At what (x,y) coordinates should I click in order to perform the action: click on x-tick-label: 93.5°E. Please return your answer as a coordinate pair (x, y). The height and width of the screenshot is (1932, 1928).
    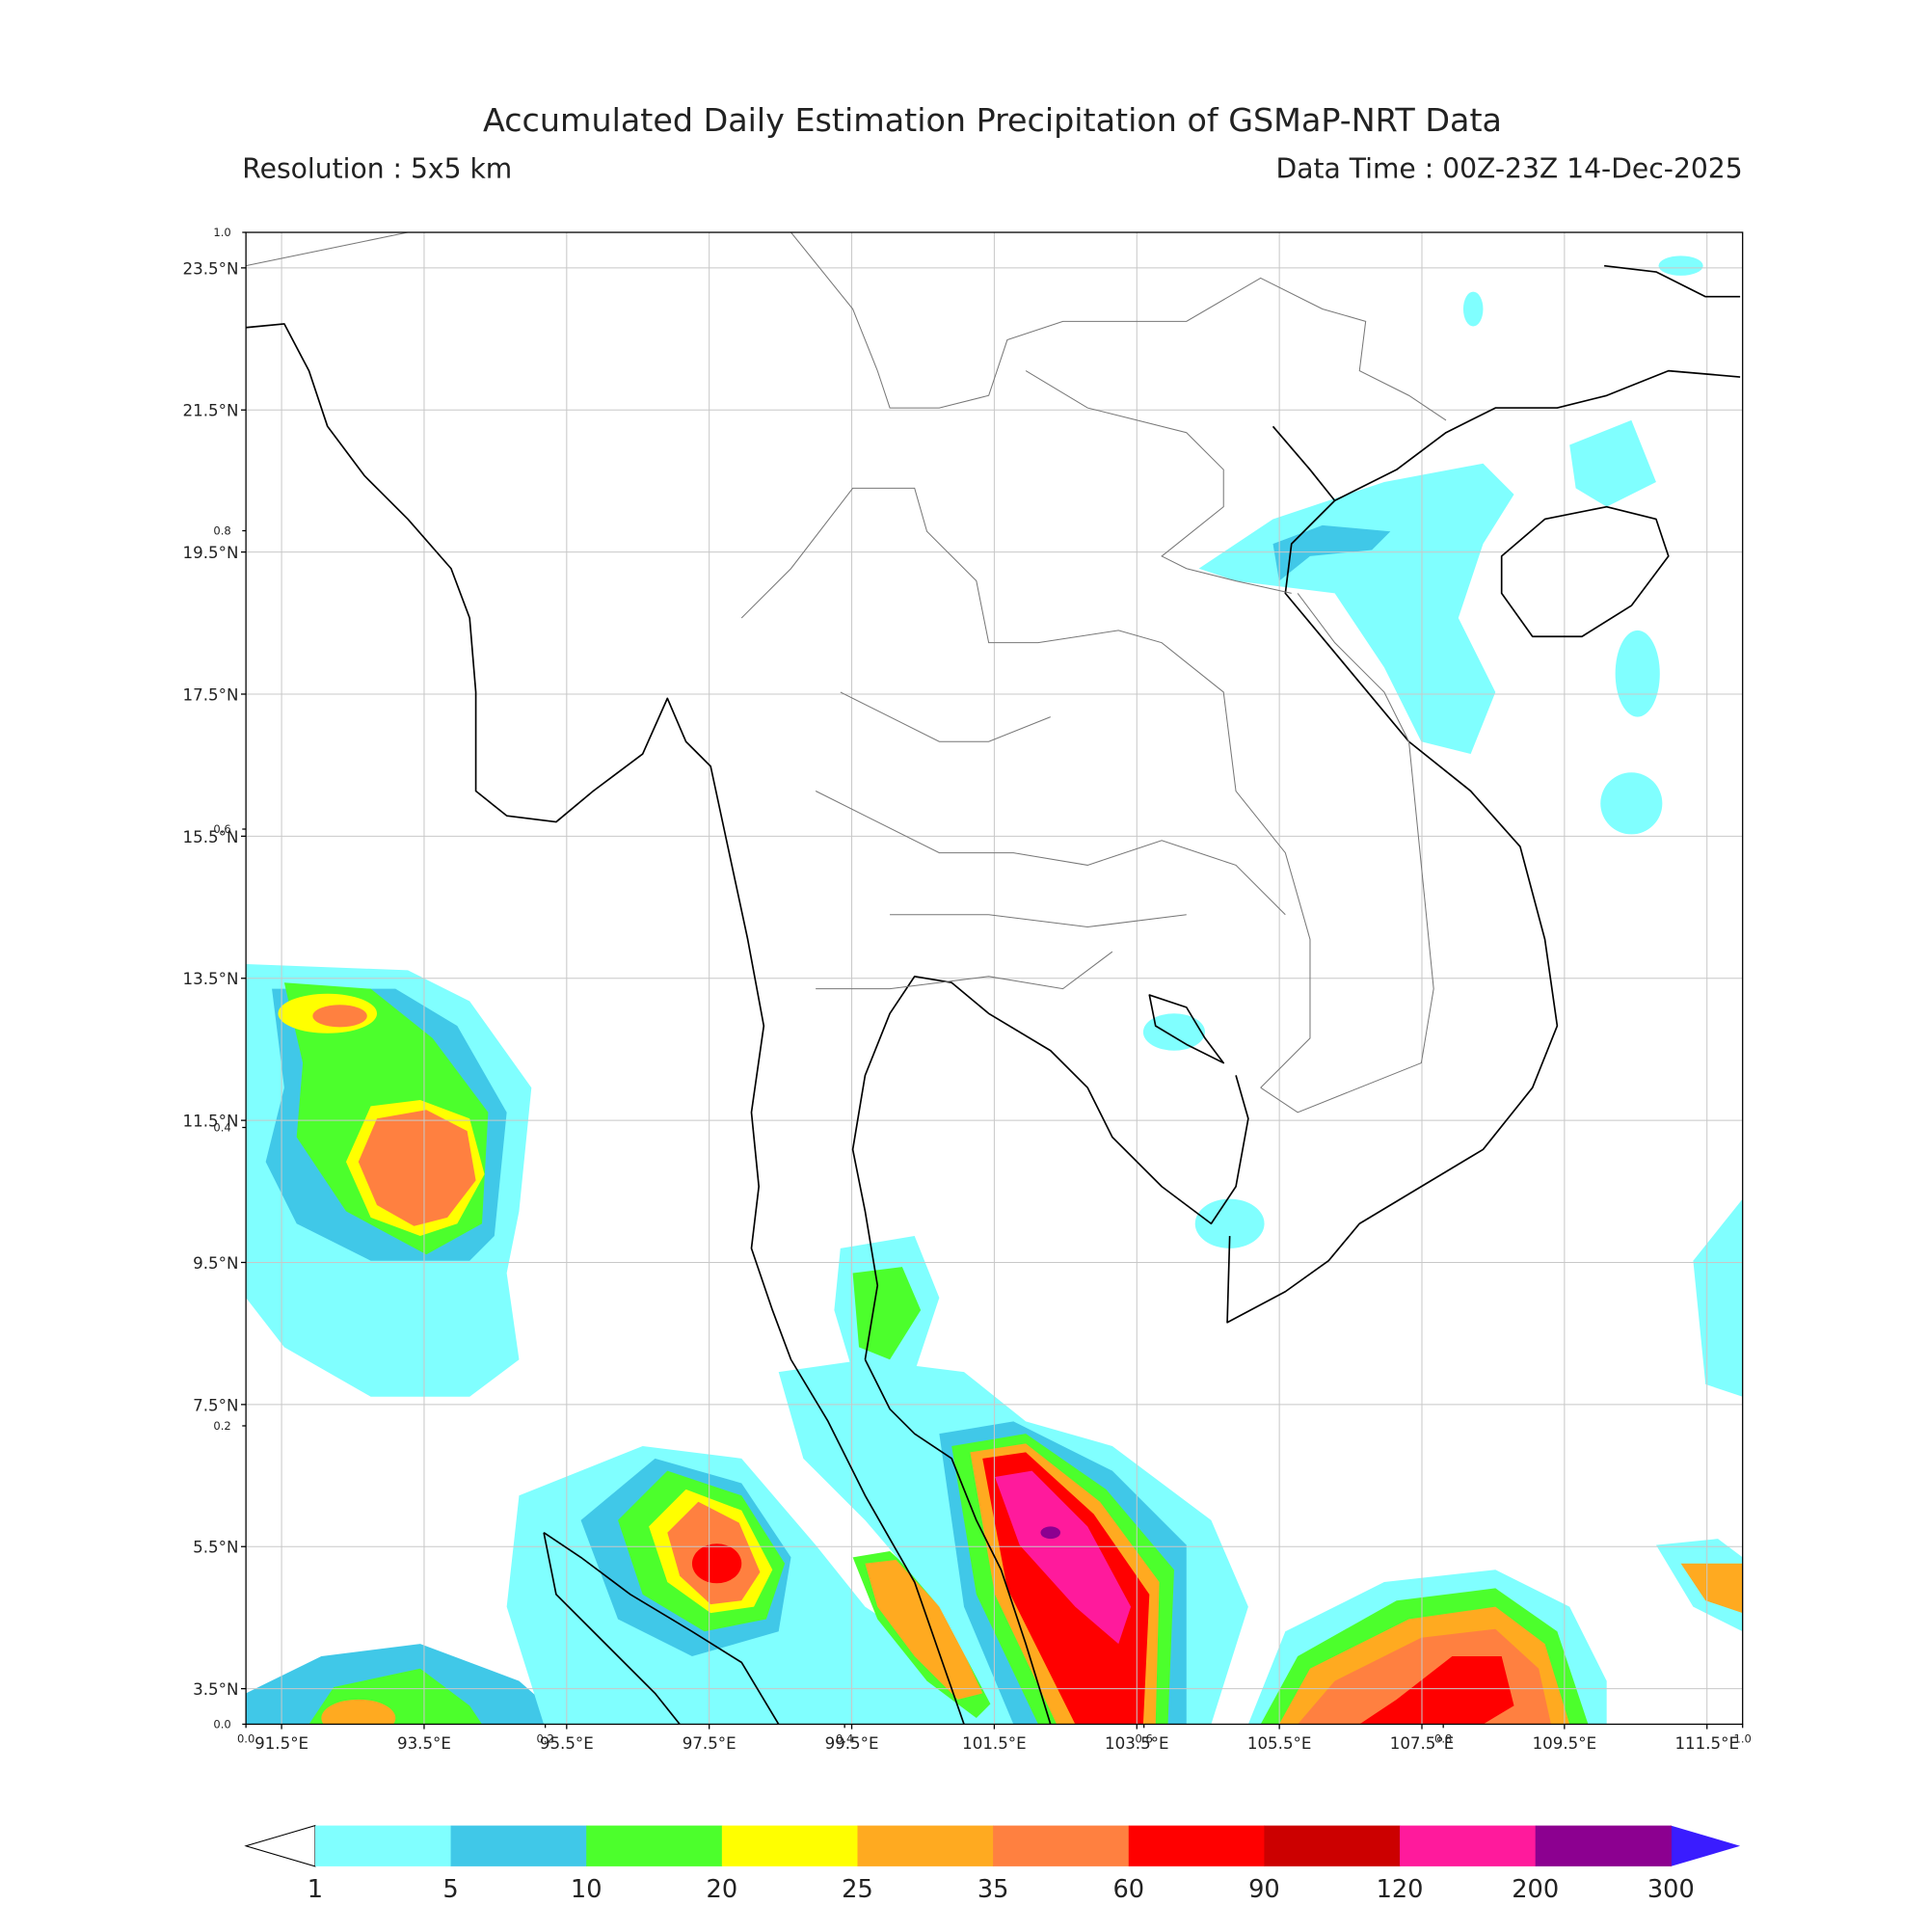
    Looking at the image, I should click on (424, 1744).